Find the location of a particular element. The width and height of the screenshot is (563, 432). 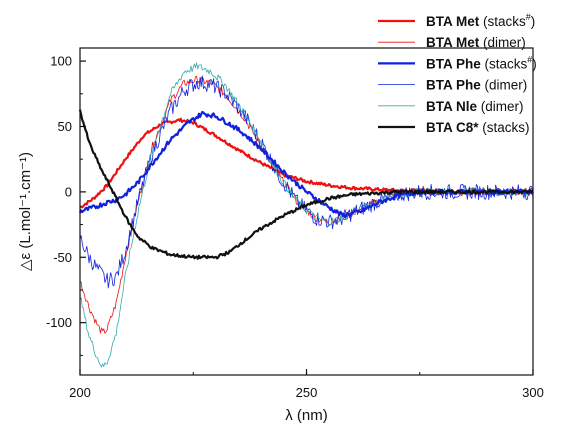

legend-label: BTA C8* (stacks) is located at coordinates (478, 127).